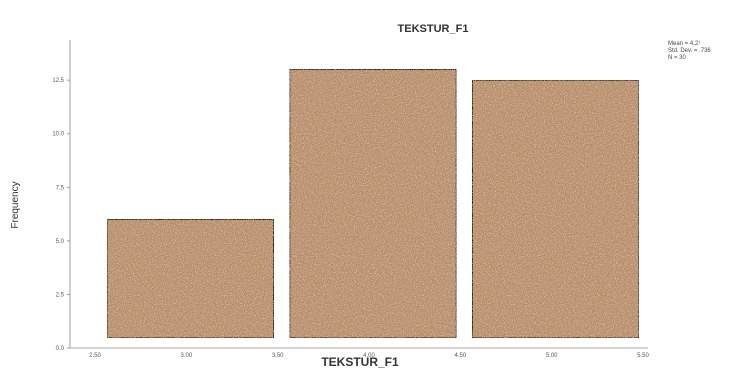 Image resolution: width=747 pixels, height=368 pixels. Describe the element at coordinates (58, 81) in the screenshot. I see `y-tick-label: 12.5` at that location.